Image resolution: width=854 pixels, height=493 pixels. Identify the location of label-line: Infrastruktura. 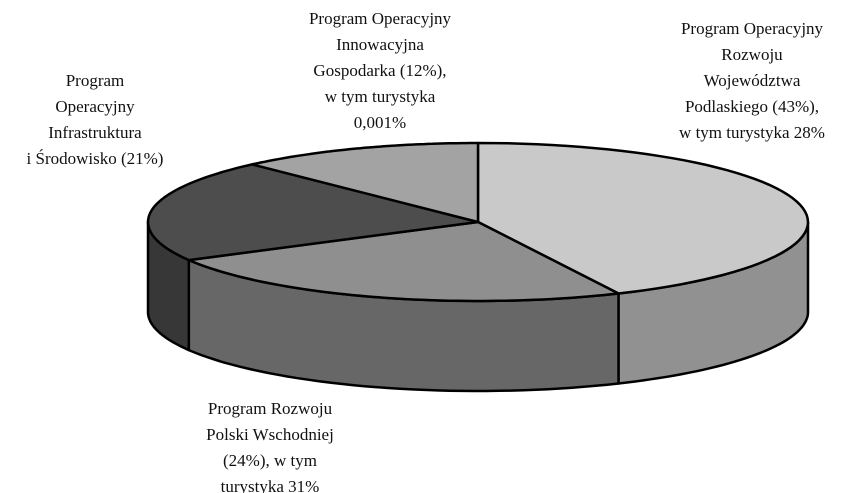
(95, 132).